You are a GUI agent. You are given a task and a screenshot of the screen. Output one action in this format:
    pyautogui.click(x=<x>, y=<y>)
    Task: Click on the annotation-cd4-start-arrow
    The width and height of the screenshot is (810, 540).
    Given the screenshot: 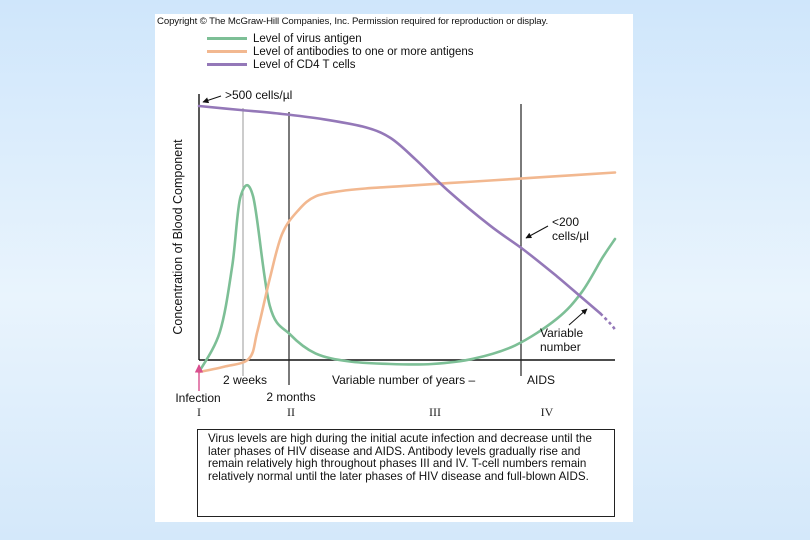 What is the action you would take?
    pyautogui.click(x=212, y=99)
    